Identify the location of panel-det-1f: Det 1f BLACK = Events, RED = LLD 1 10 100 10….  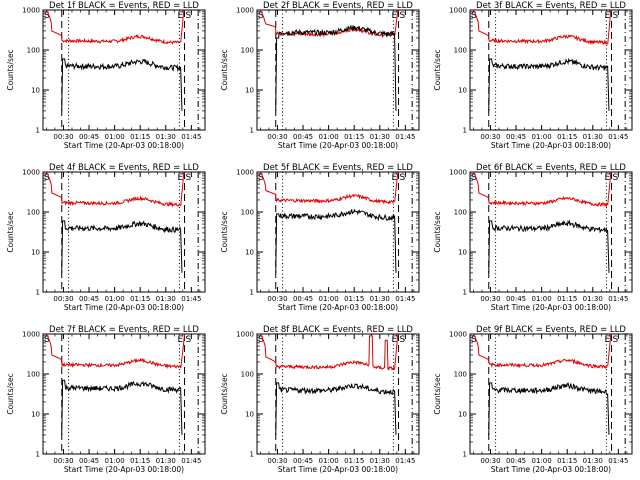
(106, 75).